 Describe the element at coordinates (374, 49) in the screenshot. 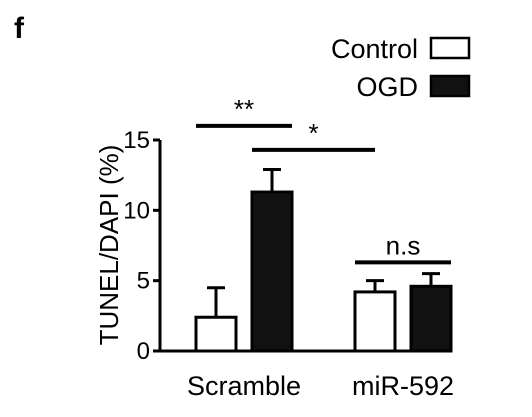

I see `legend-label: Control` at that location.